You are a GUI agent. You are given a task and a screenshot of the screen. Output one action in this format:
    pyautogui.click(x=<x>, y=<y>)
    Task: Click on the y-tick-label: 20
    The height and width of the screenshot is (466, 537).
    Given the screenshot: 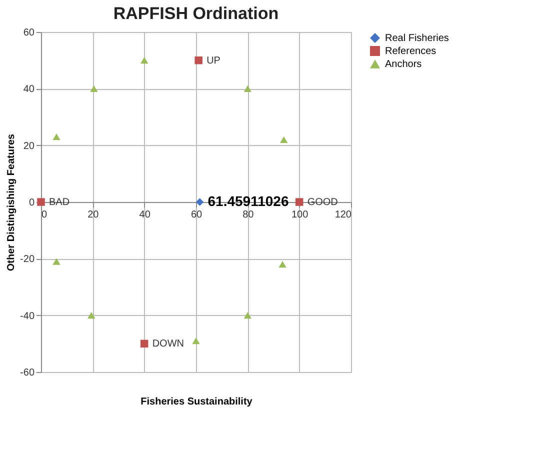 What is the action you would take?
    pyautogui.click(x=29, y=146)
    